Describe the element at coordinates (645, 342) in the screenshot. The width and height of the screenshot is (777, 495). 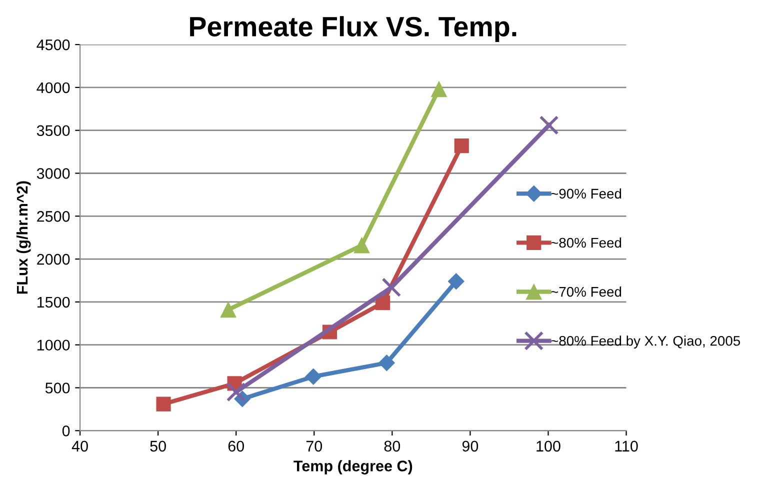
I see `legend-label: ~80% Feed by X.Y. Qiao, 2005` at that location.